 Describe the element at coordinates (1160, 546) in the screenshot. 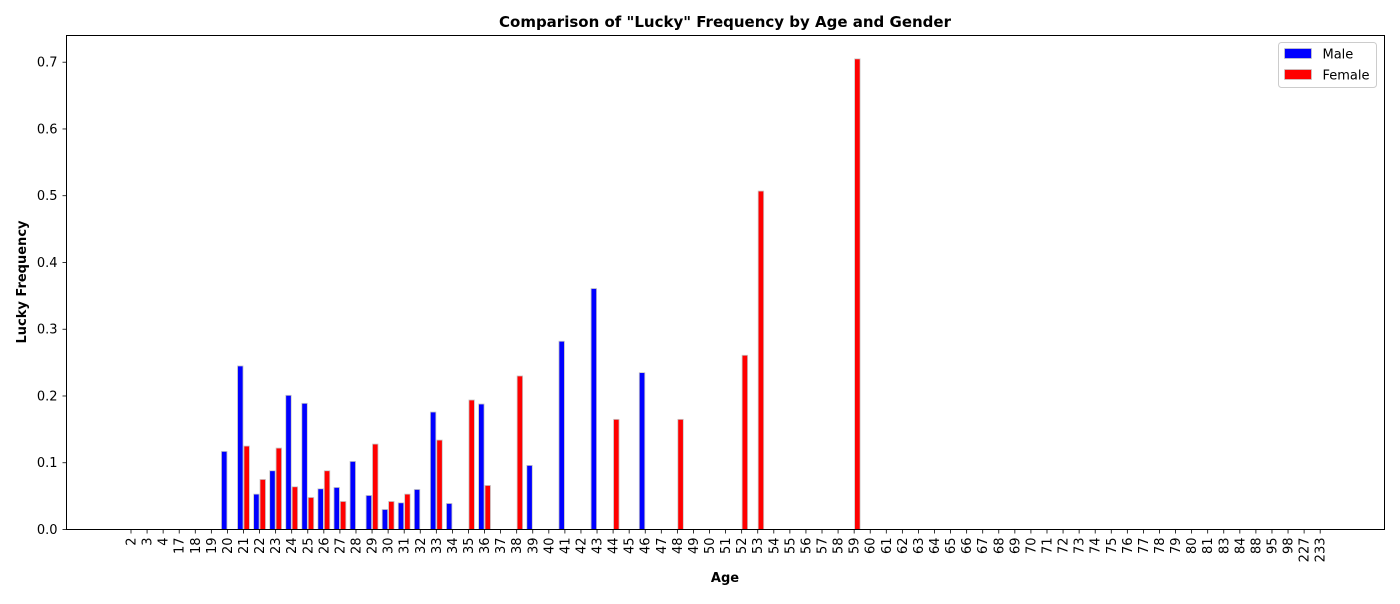

I see `x-tick-label: 78` at that location.